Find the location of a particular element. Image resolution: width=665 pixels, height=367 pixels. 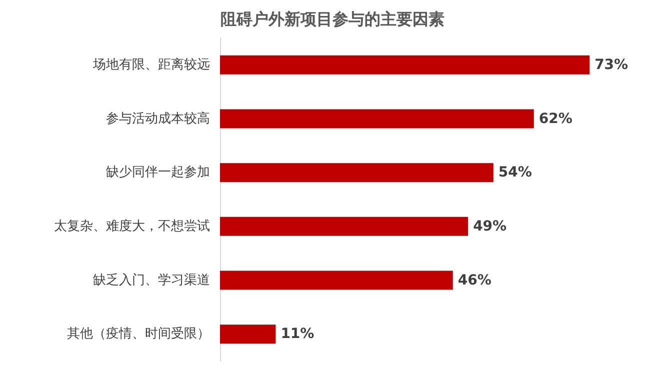

data-label: 73% is located at coordinates (611, 64).